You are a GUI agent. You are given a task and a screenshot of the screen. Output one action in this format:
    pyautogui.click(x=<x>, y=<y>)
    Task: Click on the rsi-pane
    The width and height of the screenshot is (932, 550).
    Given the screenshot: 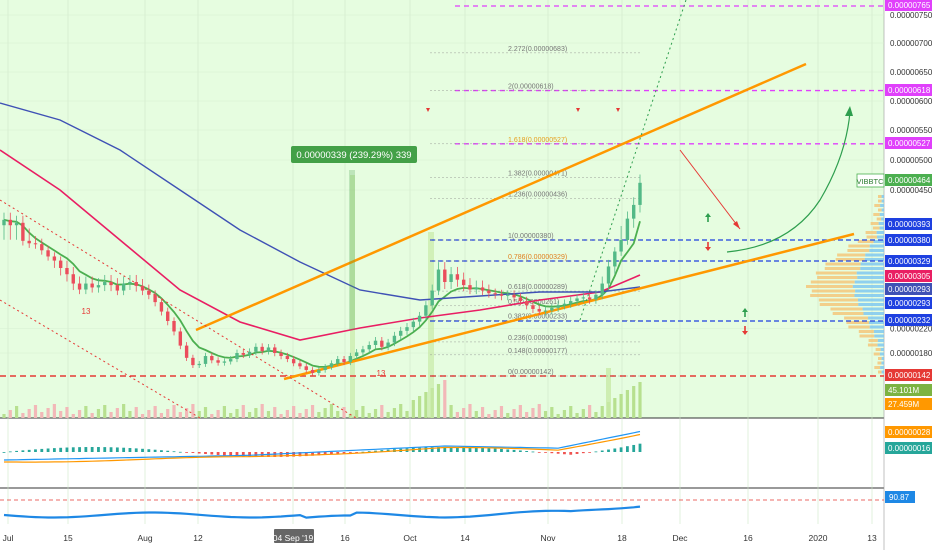 What is the action you would take?
    pyautogui.click(x=442, y=506)
    